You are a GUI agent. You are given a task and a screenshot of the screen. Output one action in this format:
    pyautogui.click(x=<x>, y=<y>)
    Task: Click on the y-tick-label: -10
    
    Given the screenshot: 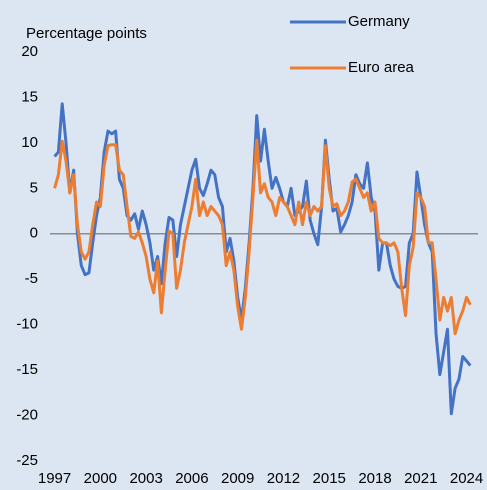 What is the action you would take?
    pyautogui.click(x=27, y=324)
    